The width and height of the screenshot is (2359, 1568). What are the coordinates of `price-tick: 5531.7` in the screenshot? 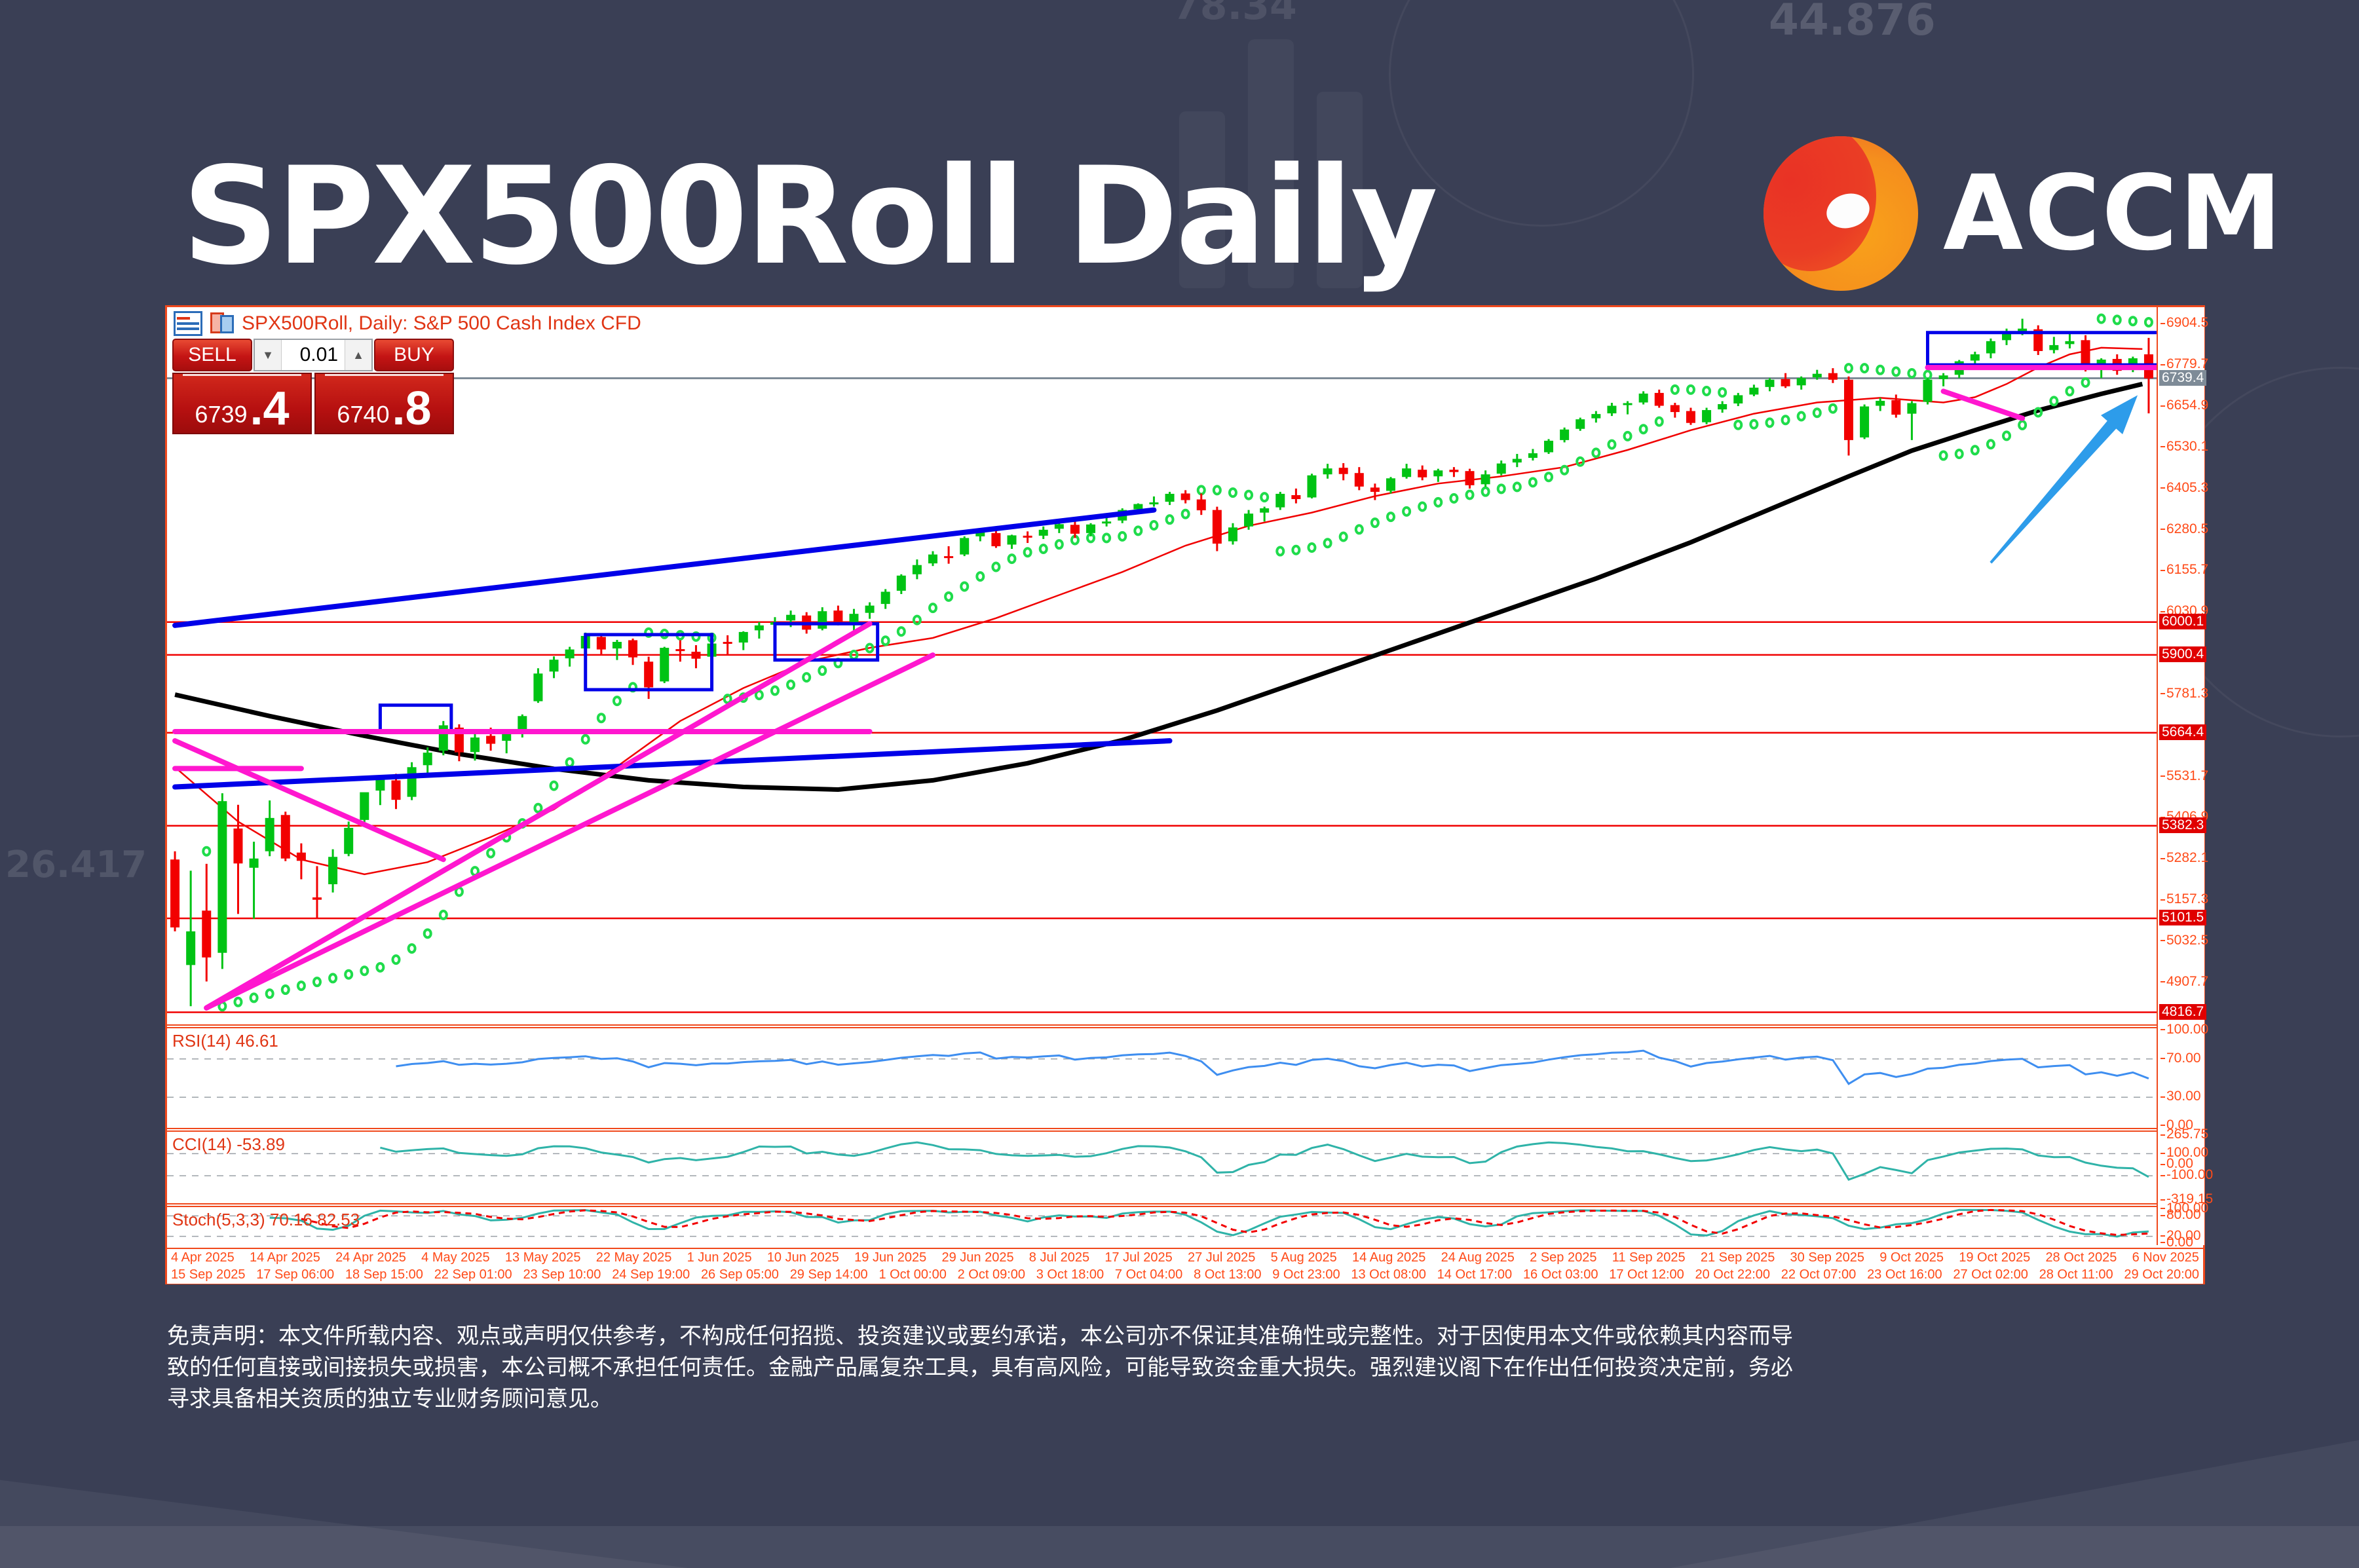 It's located at (2184, 776).